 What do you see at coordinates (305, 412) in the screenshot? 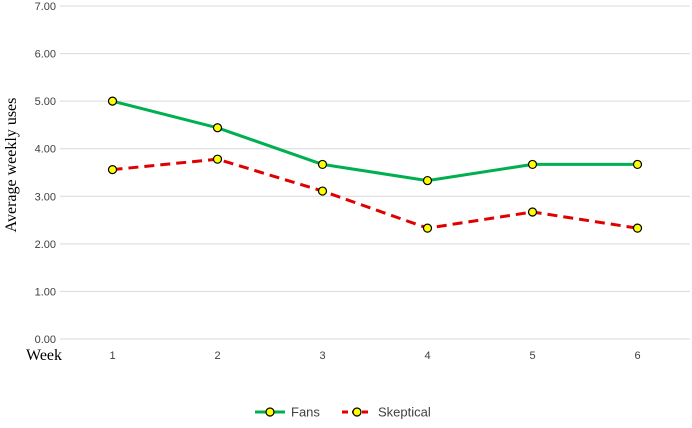
I see `legend-label: Fans` at bounding box center [305, 412].